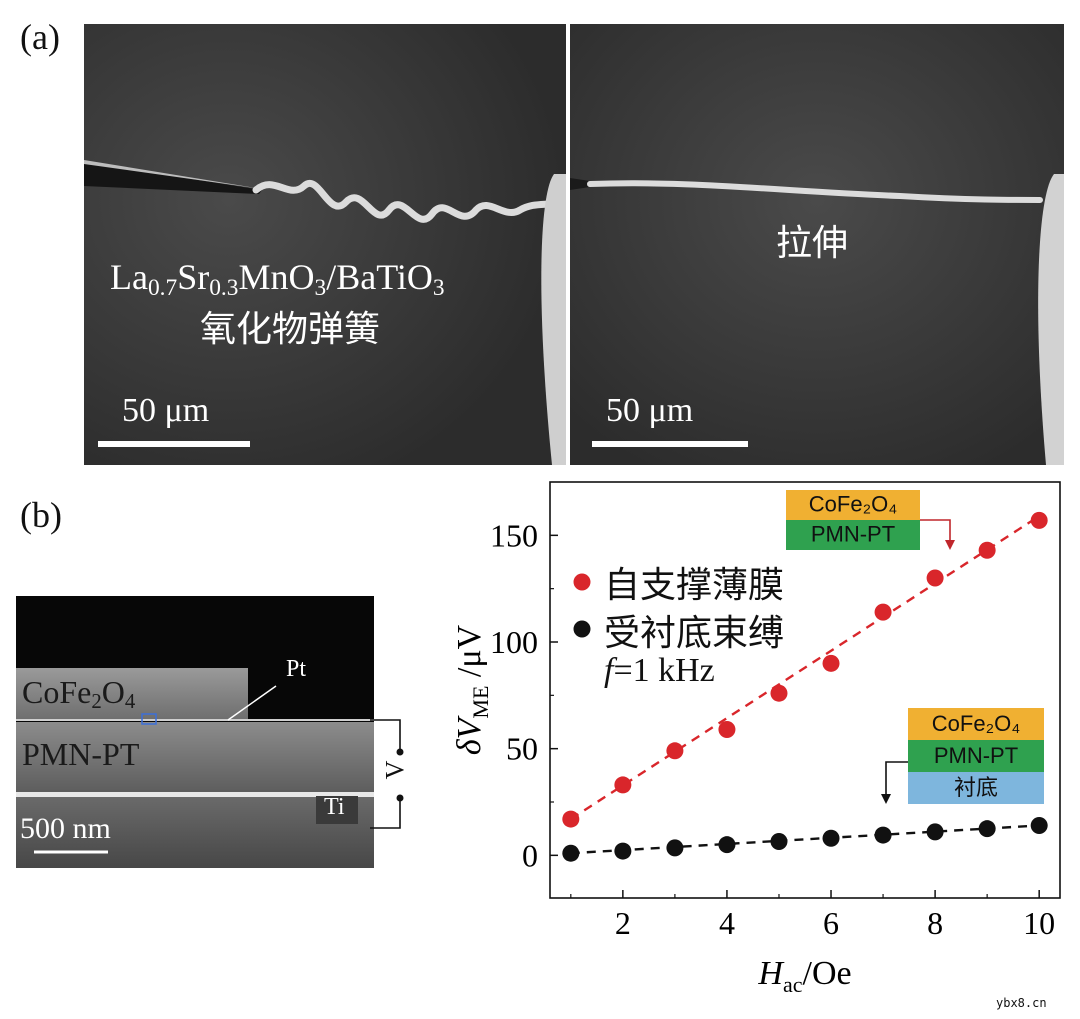 The image size is (1080, 1019). Describe the element at coordinates (812, 243) in the screenshot. I see `stretch-caption: 拉伸` at that location.